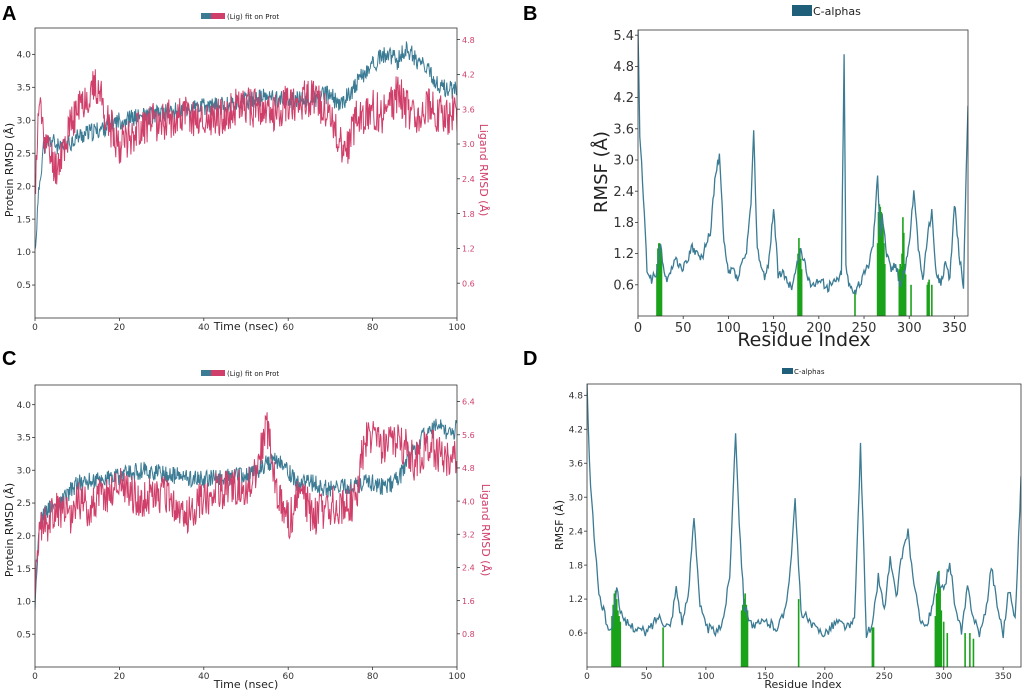  I want to click on y-tick-label: 5.4, so click(623, 36).